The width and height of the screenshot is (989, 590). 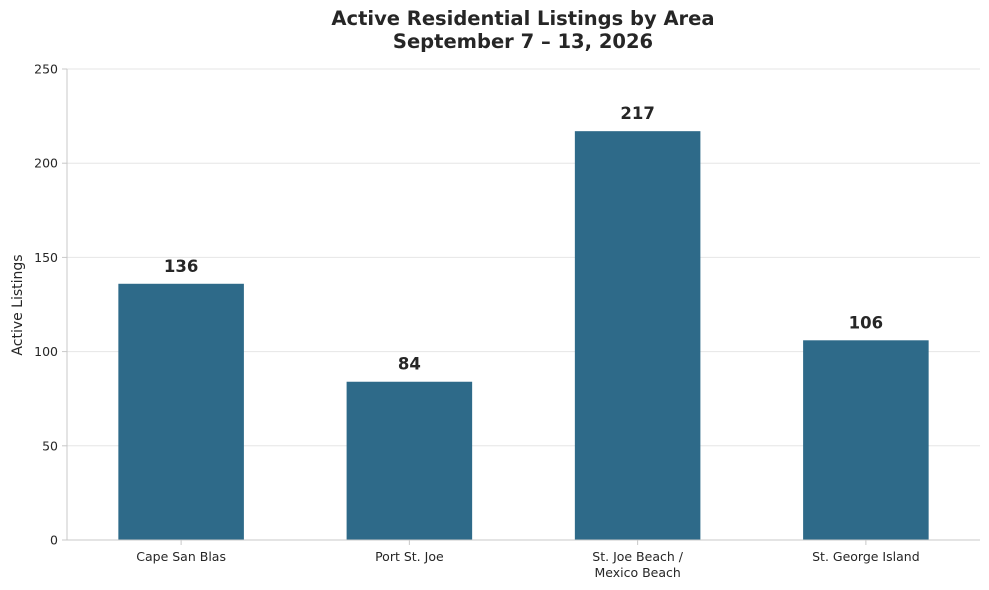 I want to click on y-tick-label: 200, so click(x=46, y=163).